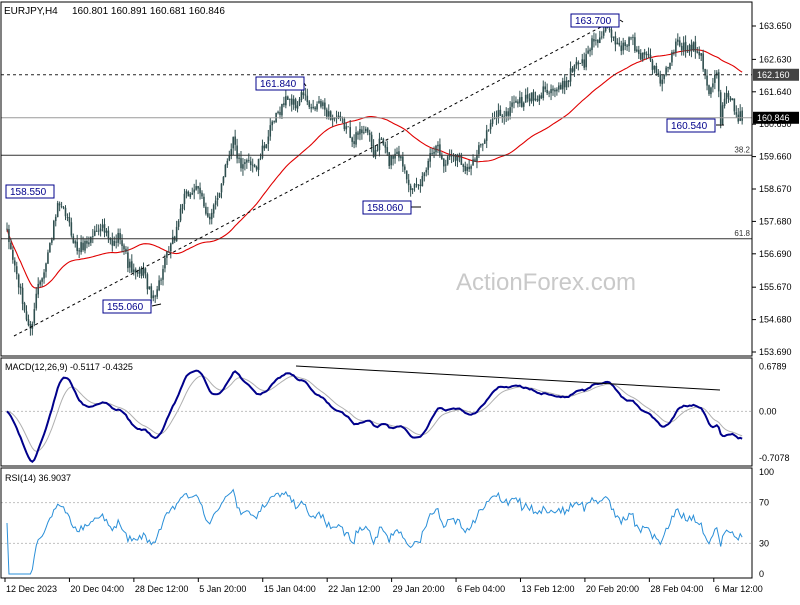 The image size is (800, 605). I want to click on price-tick-label: 159.660, so click(775, 157).